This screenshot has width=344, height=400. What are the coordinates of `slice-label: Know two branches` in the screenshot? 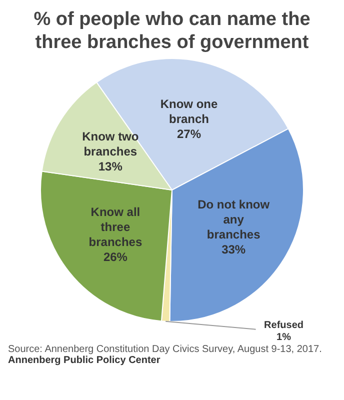 It's located at (110, 143).